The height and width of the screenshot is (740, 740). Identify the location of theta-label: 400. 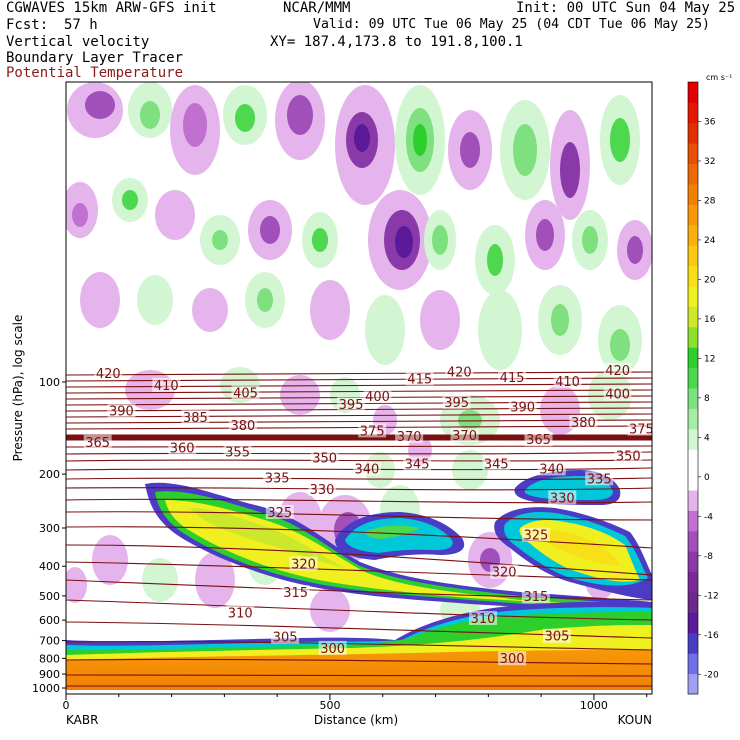
(377, 397).